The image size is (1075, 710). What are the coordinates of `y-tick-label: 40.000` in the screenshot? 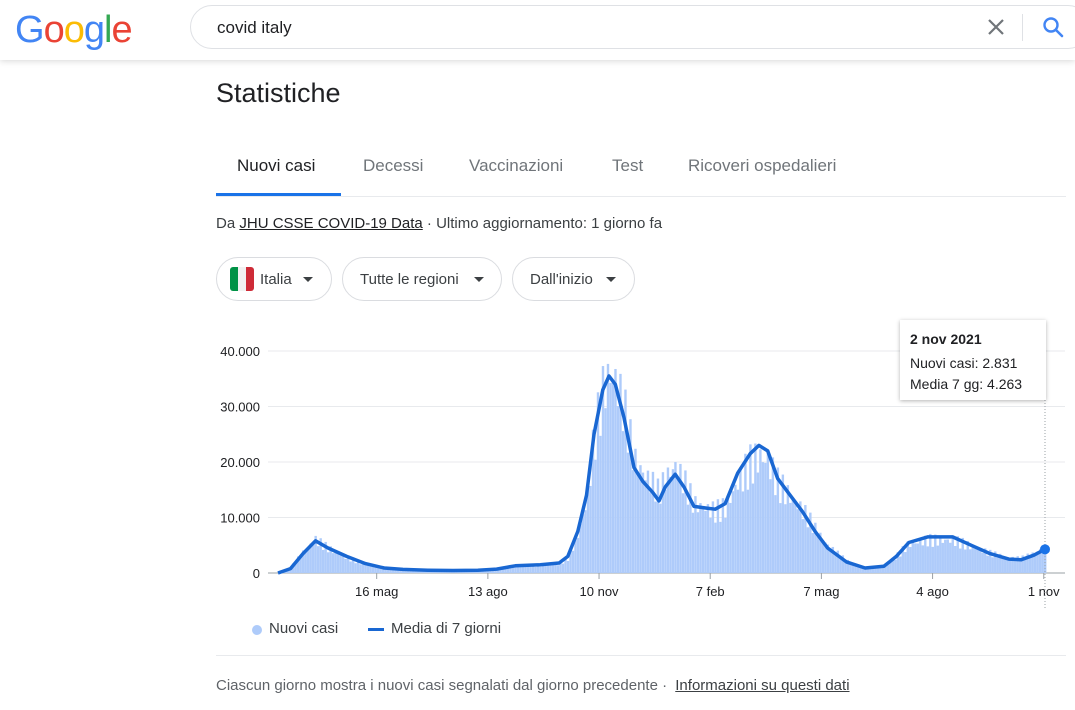 It's located at (240, 351).